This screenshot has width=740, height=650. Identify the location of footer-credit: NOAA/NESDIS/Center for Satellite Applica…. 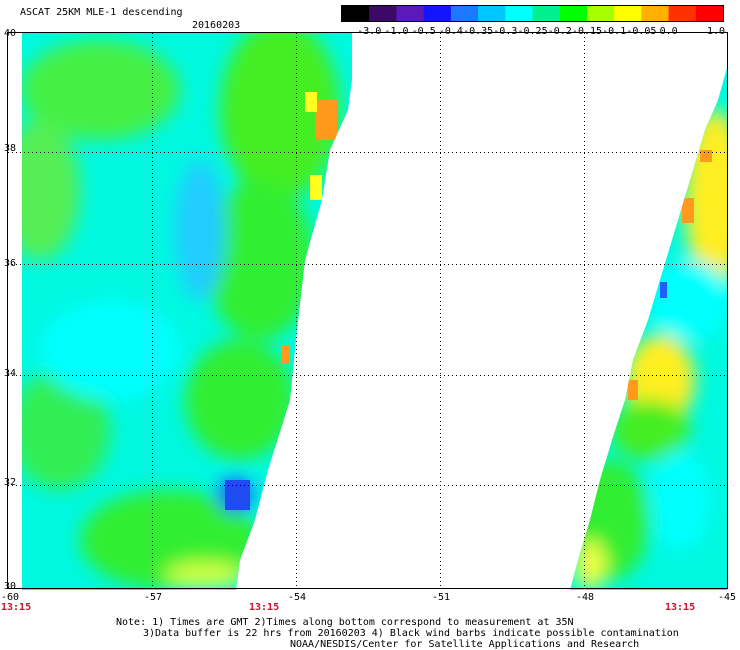
(465, 644).